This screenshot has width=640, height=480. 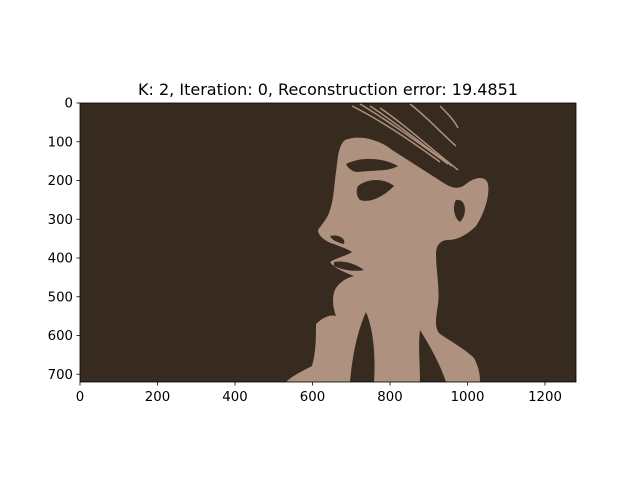 What do you see at coordinates (375, 190) in the screenshot?
I see `eye` at bounding box center [375, 190].